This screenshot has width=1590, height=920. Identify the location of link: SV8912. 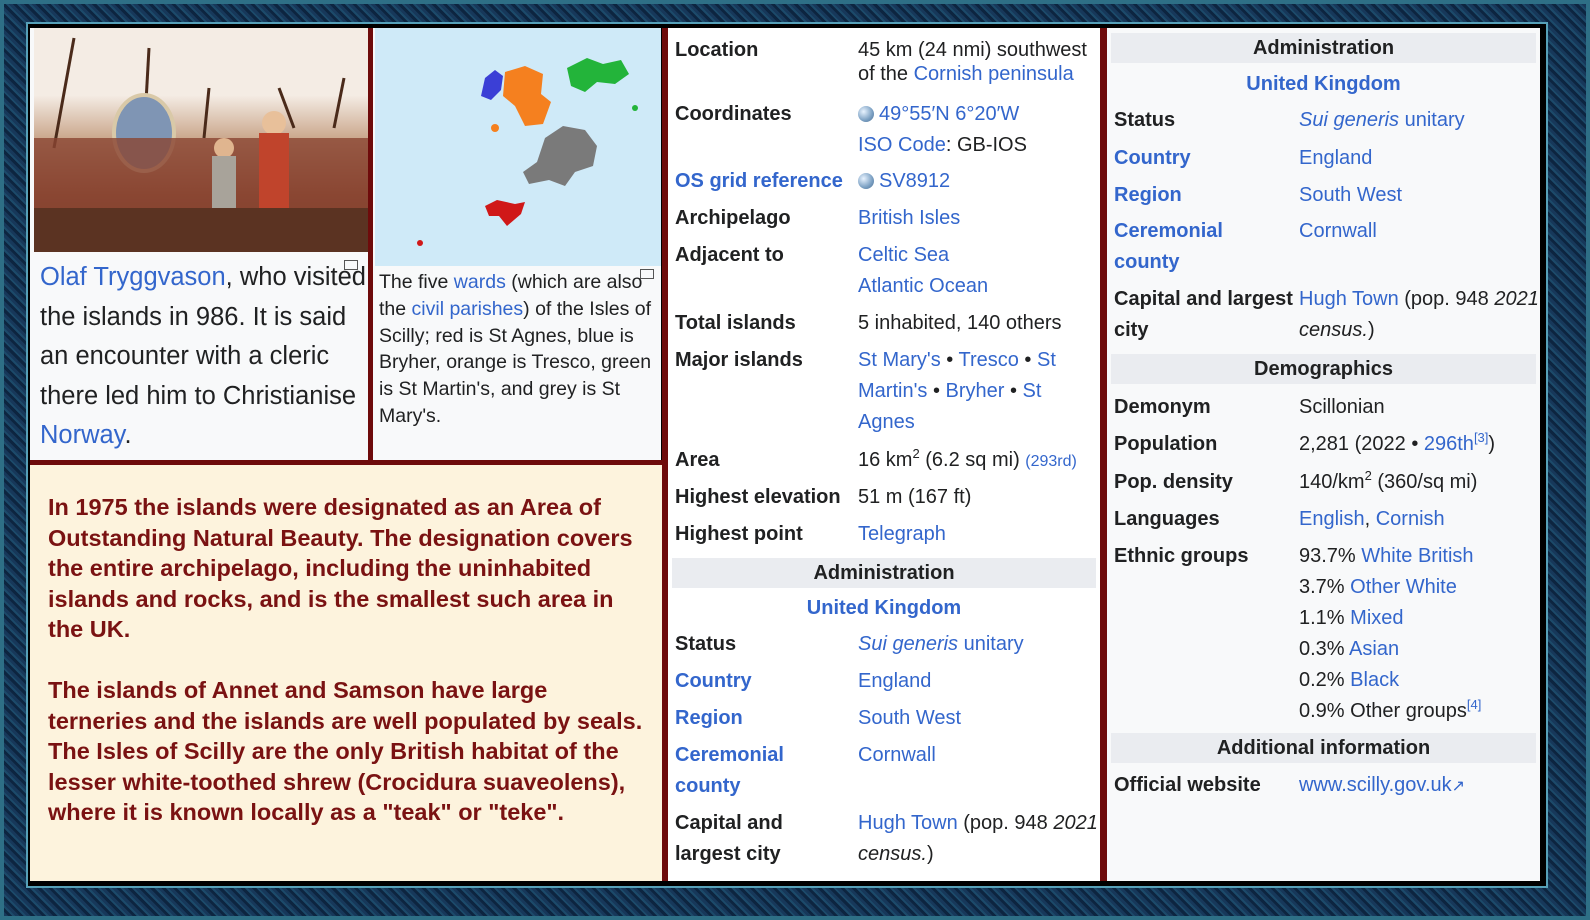
(915, 181).